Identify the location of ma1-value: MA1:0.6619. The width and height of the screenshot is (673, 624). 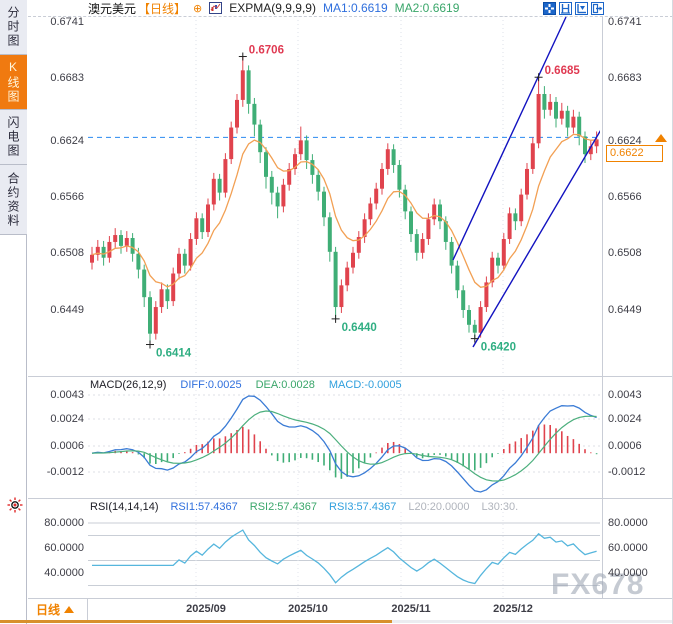
(355, 8).